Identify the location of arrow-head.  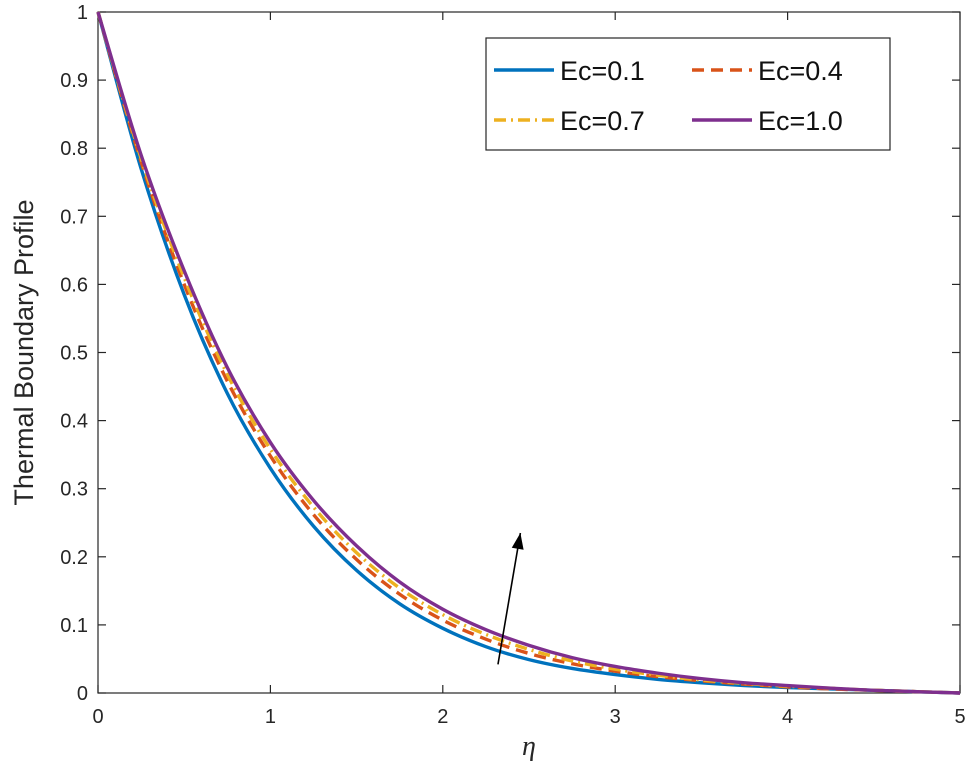
(517, 541).